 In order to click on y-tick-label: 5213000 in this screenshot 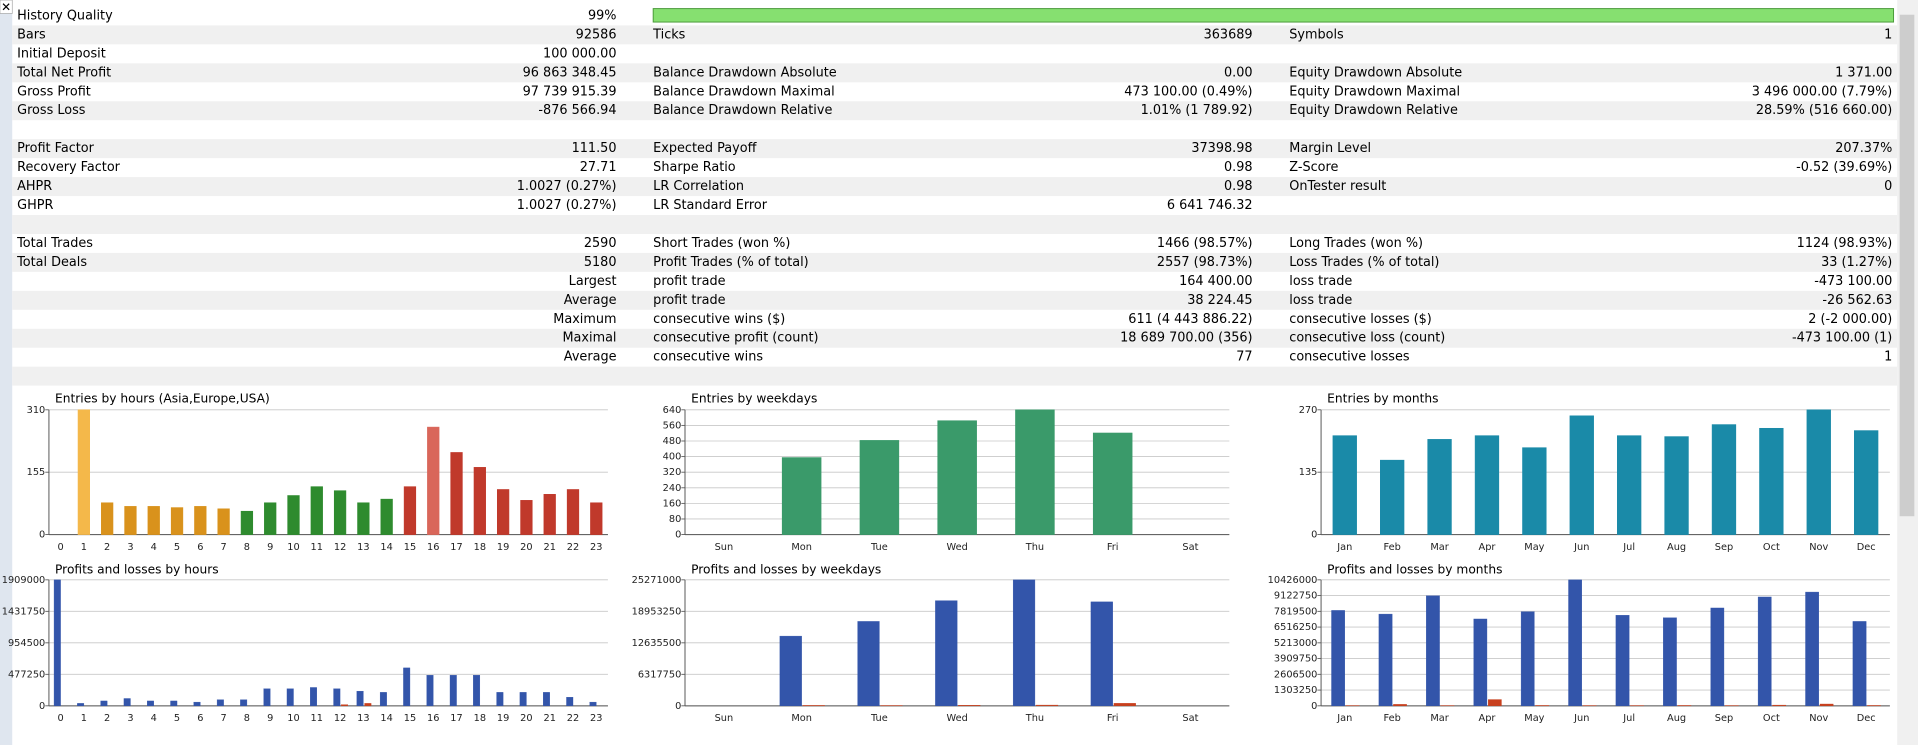, I will do `click(1295, 643)`.